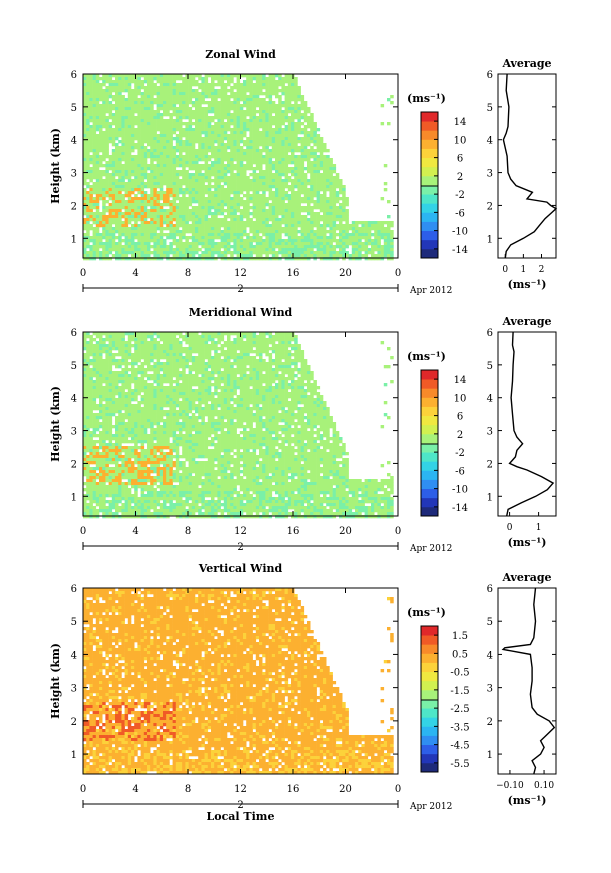 The width and height of the screenshot is (611, 873). I want to click on colorbar-tick-label: -10, so click(460, 232).